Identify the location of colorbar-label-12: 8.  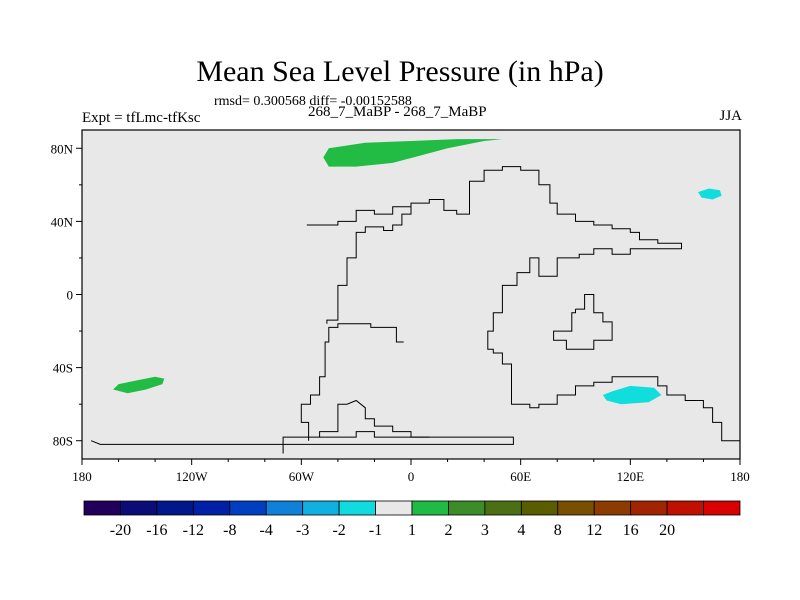
(558, 530).